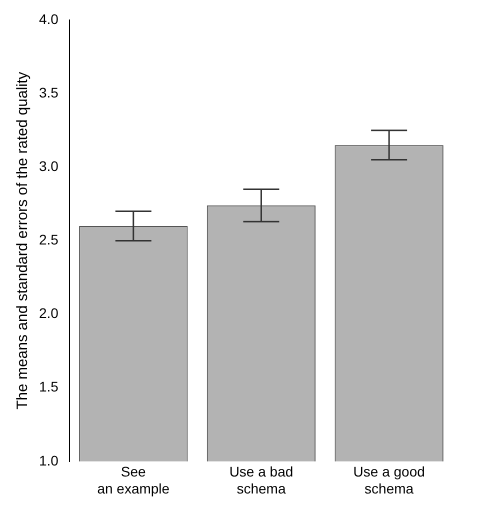 This screenshot has width=483, height=506. Describe the element at coordinates (23, 240) in the screenshot. I see `y-axis-title: The means and standard errors of the rated quality` at that location.